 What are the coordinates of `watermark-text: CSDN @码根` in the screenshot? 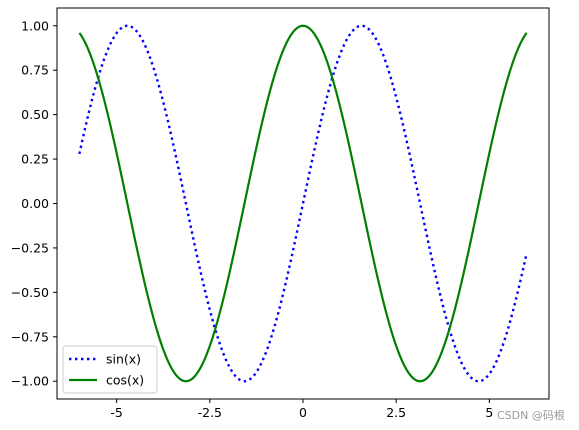 It's located at (531, 415).